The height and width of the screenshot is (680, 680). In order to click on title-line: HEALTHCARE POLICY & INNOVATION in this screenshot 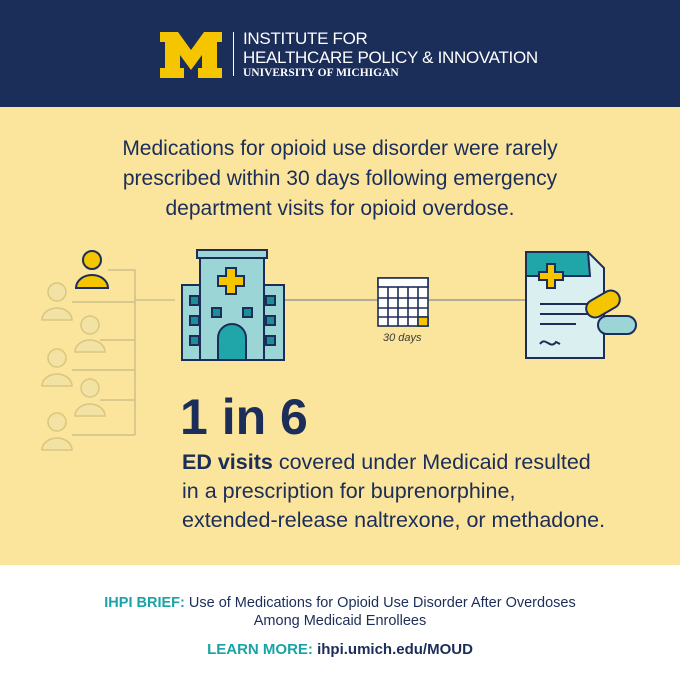, I will do `click(390, 57)`.